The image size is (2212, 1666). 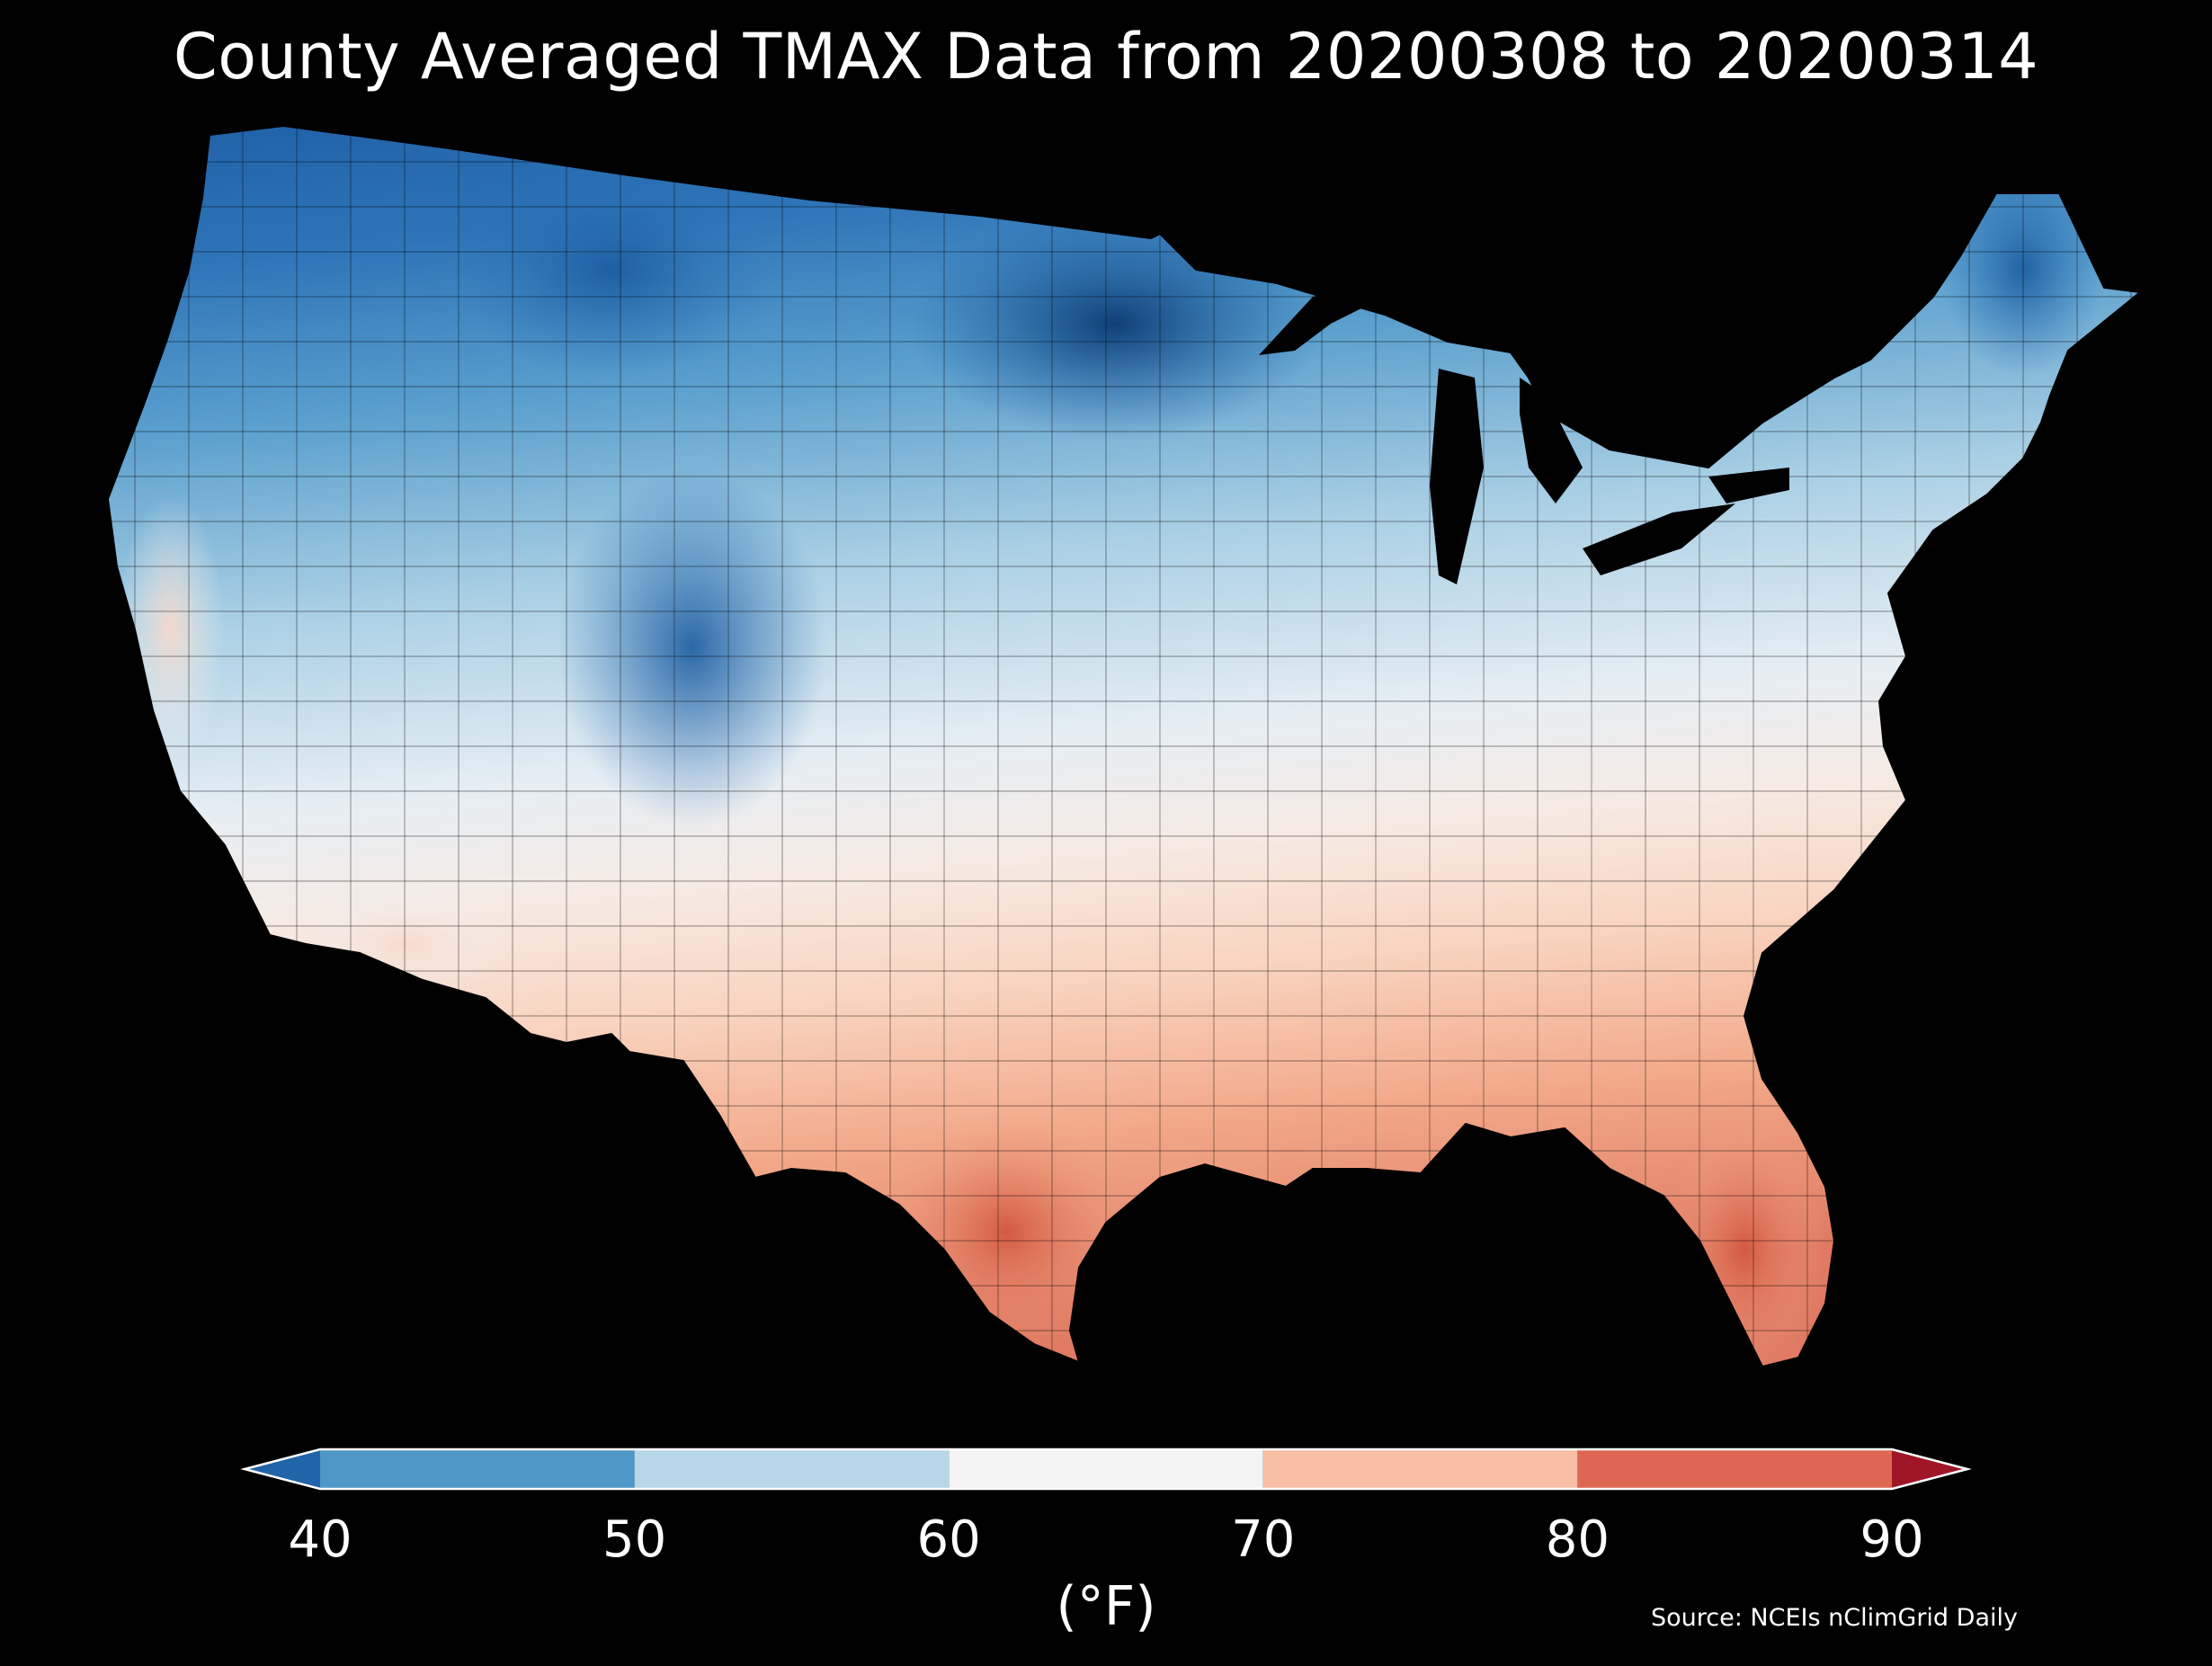 I want to click on colorbar-units-label: (°F), so click(x=1106, y=1607).